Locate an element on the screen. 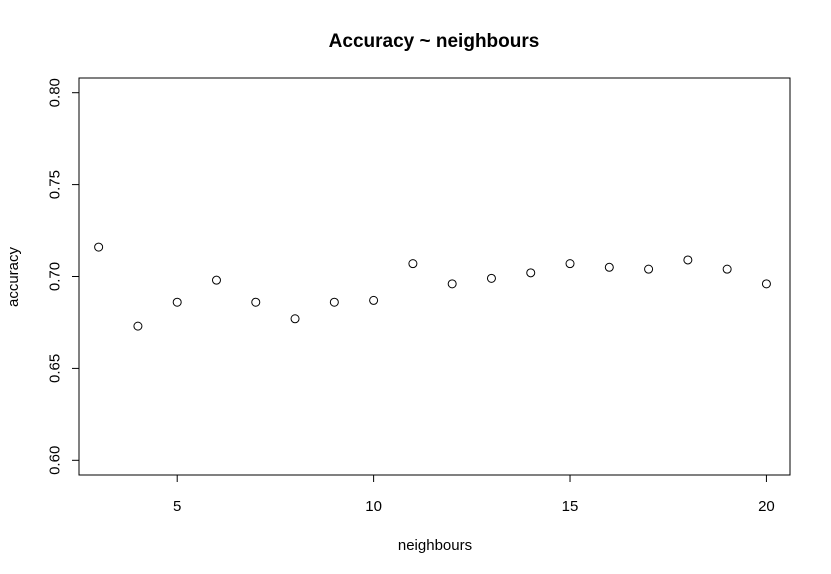  x-tick-label: 15 is located at coordinates (570, 506).